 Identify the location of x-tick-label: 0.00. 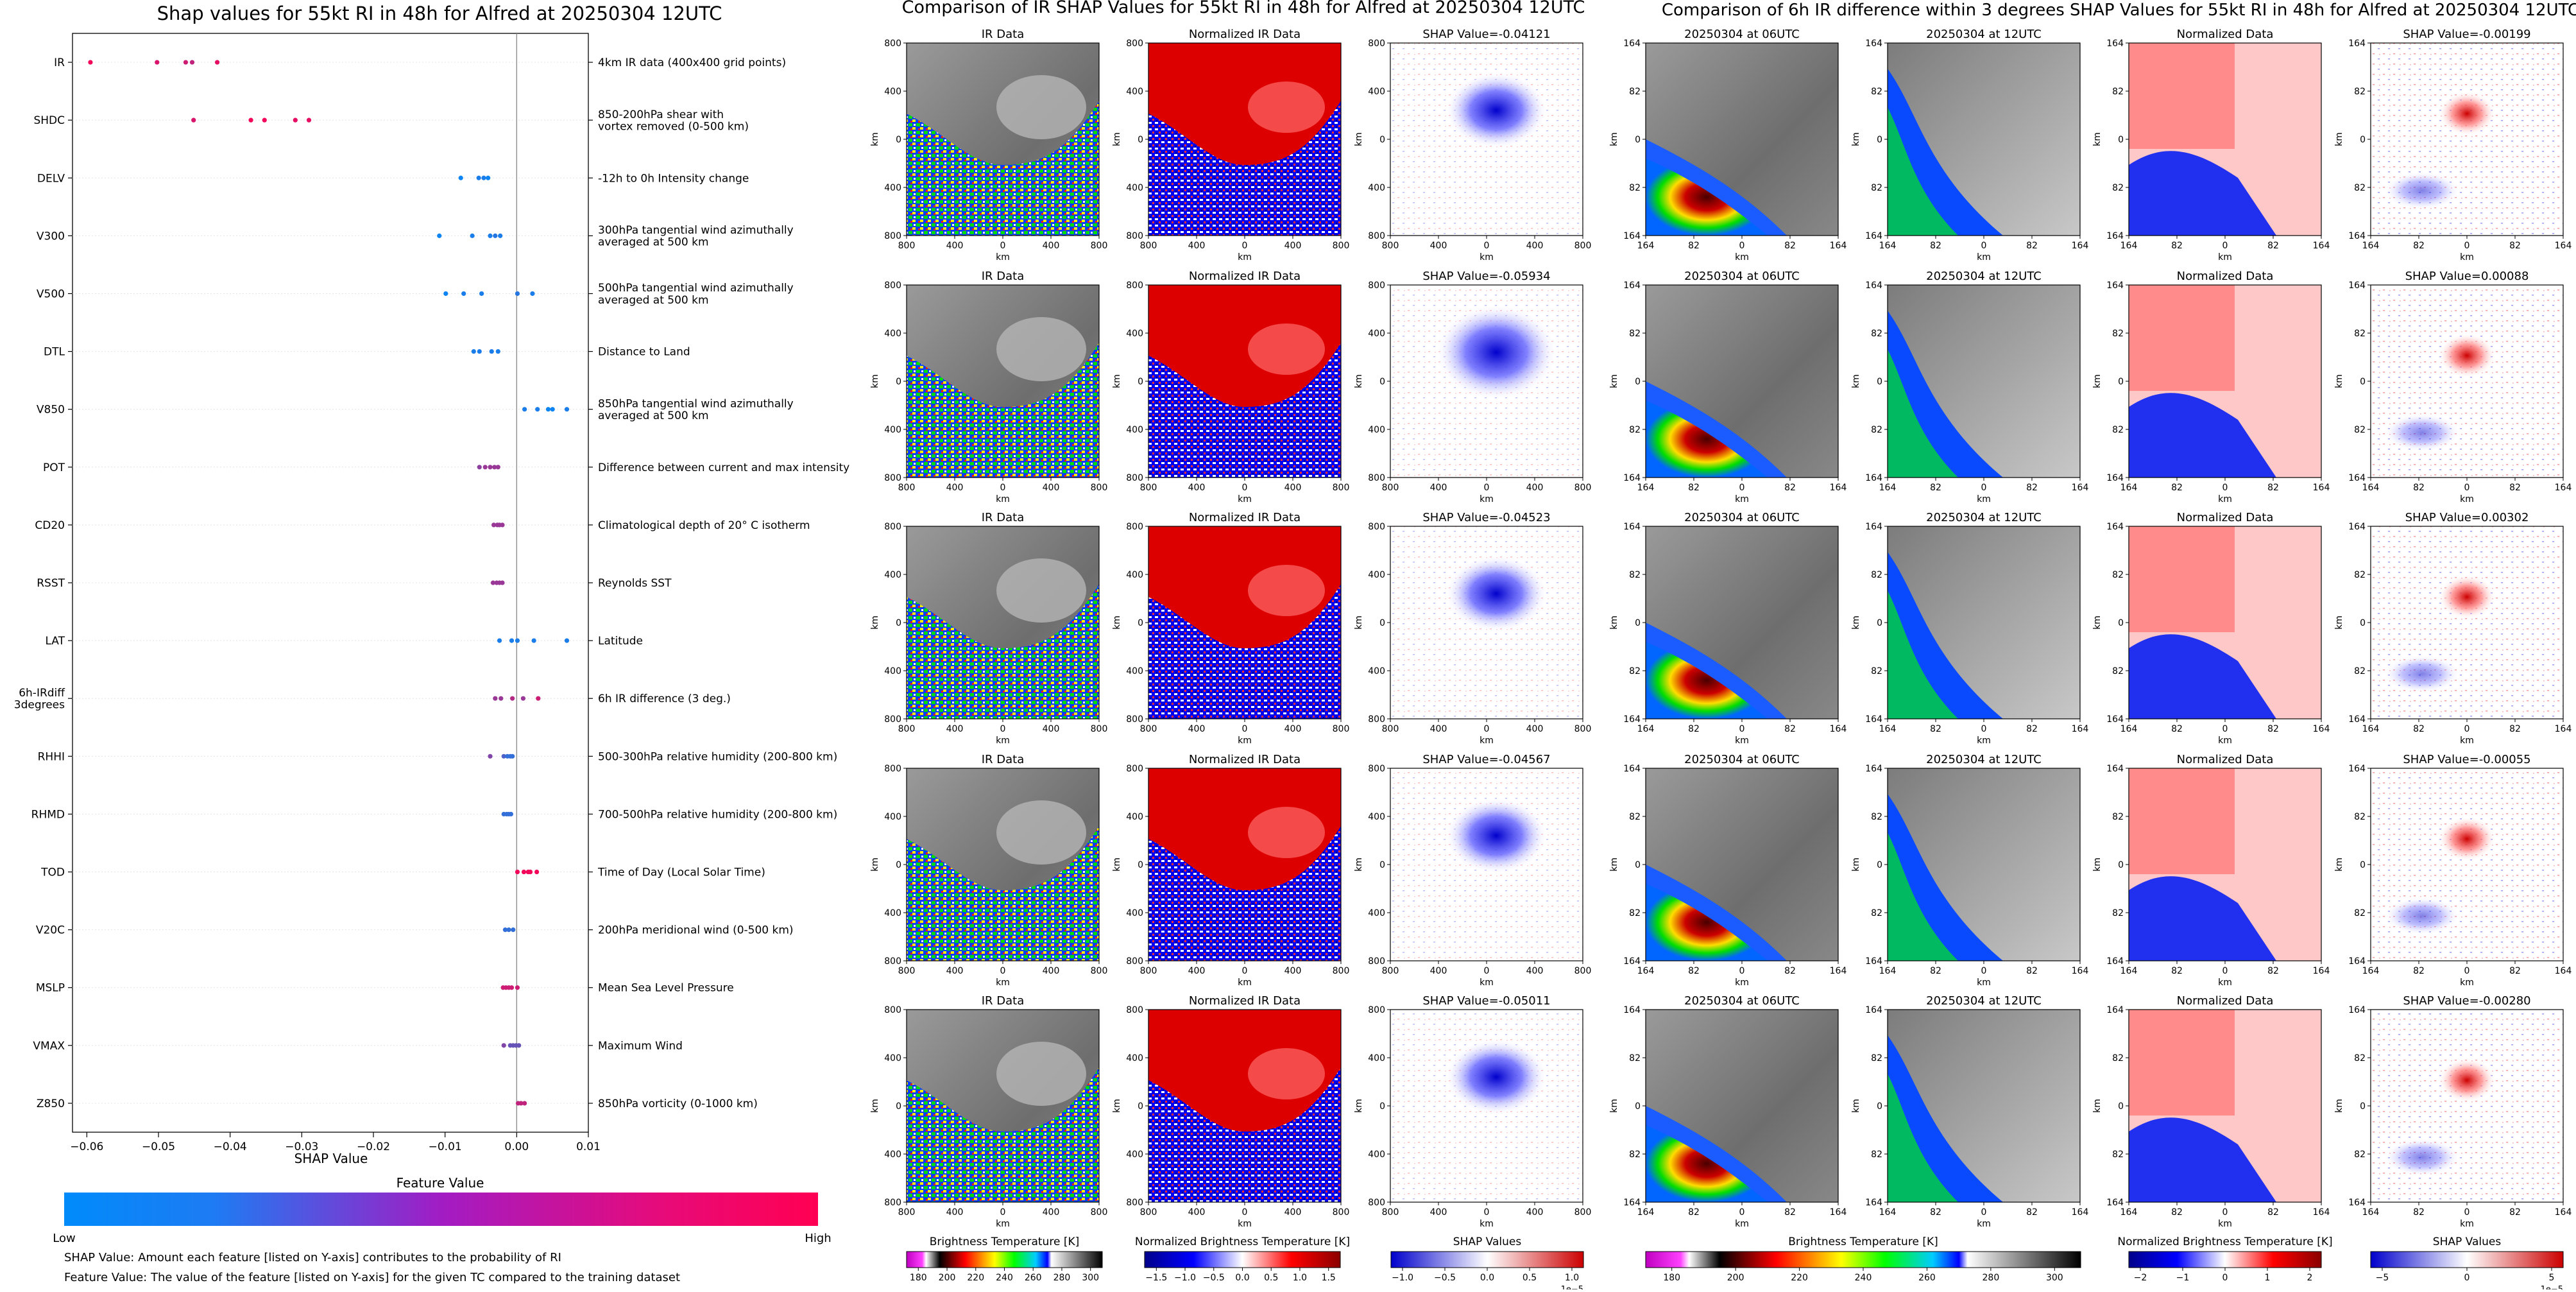
(516, 1147).